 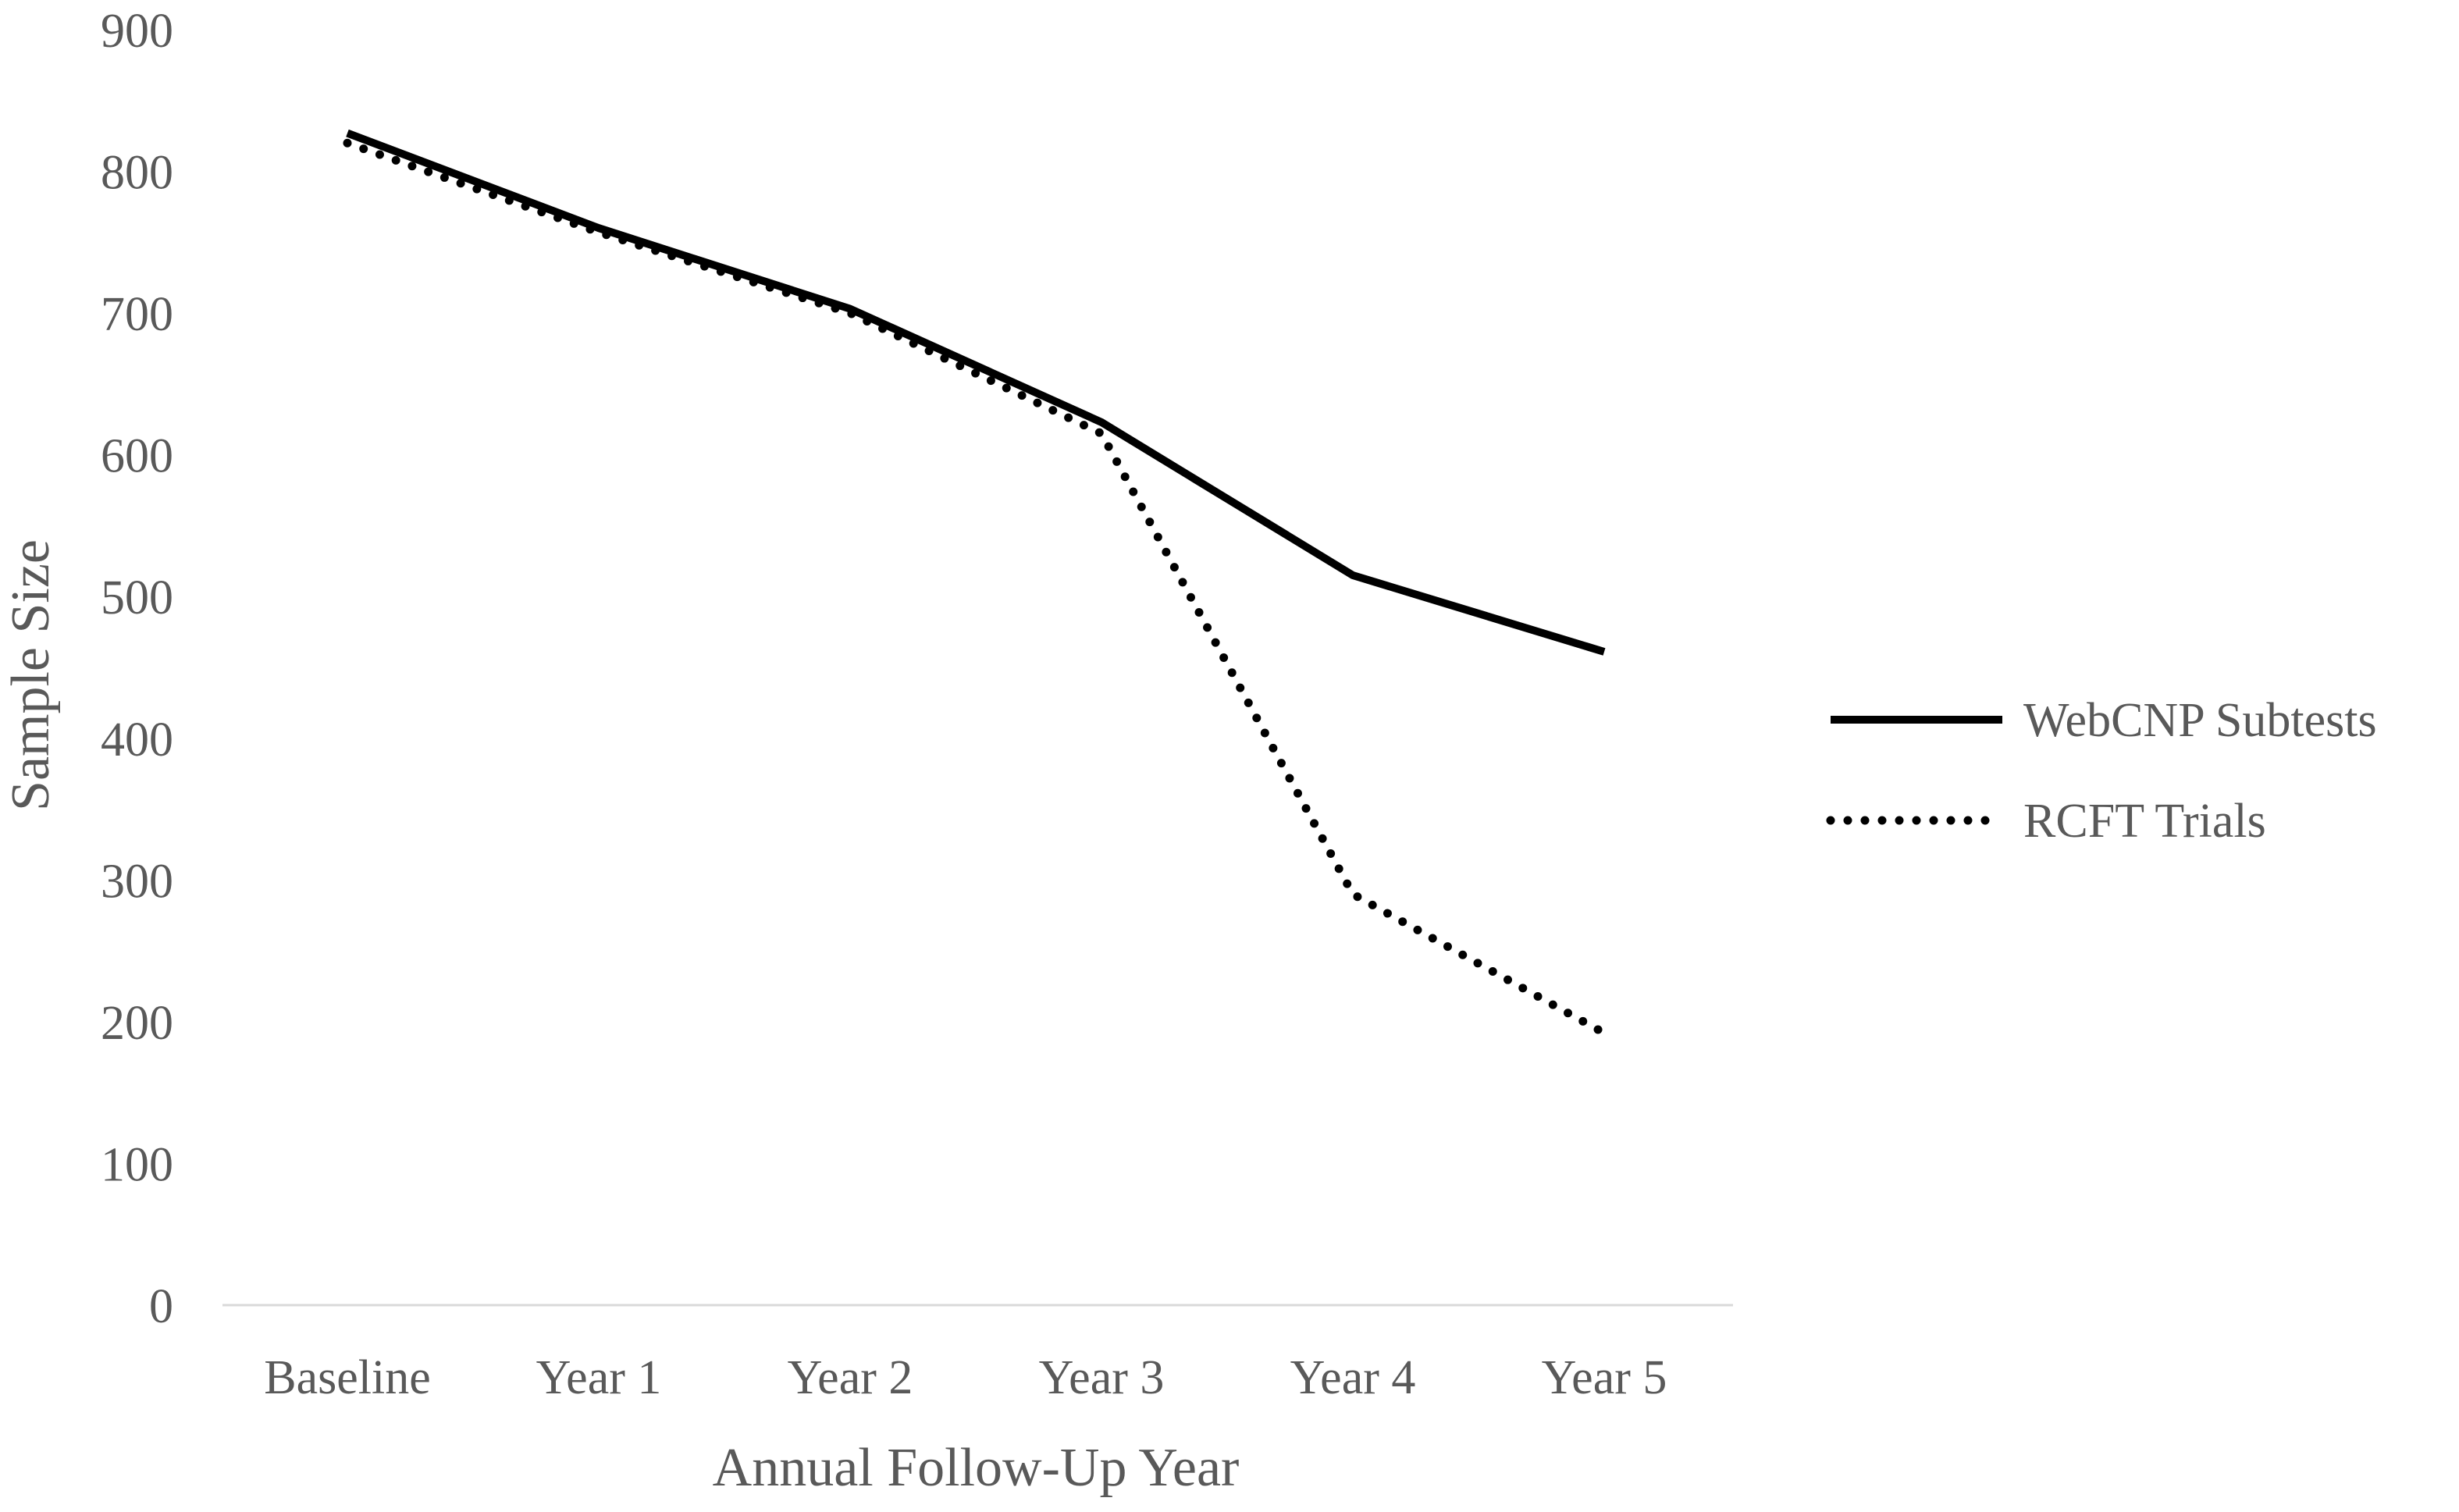 I want to click on x-axis-label: Annual Follow-Up Year, so click(x=976, y=1468).